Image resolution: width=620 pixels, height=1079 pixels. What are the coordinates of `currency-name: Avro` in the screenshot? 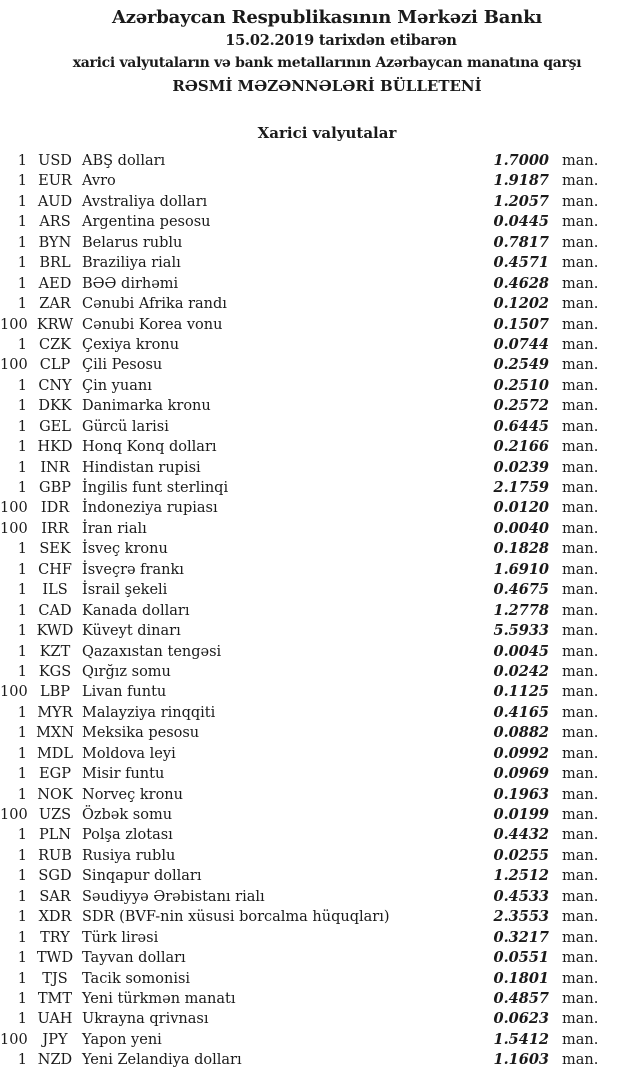 It's located at (99, 181).